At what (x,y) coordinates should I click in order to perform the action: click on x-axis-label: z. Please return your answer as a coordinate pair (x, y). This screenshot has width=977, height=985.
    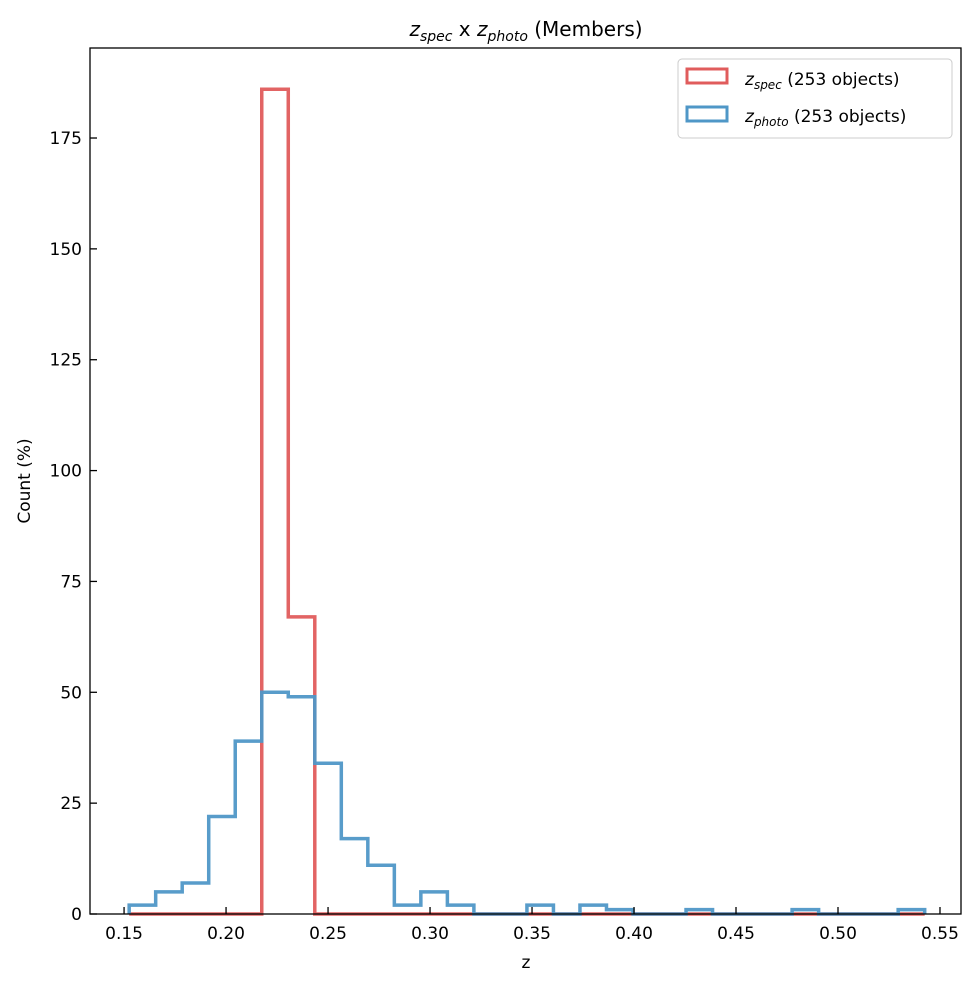
    Looking at the image, I should click on (526, 963).